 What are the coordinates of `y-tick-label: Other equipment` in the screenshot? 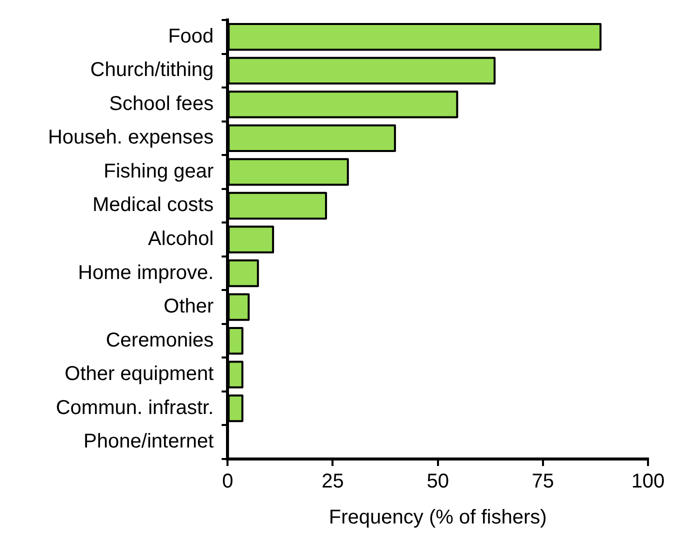 It's located at (139, 374).